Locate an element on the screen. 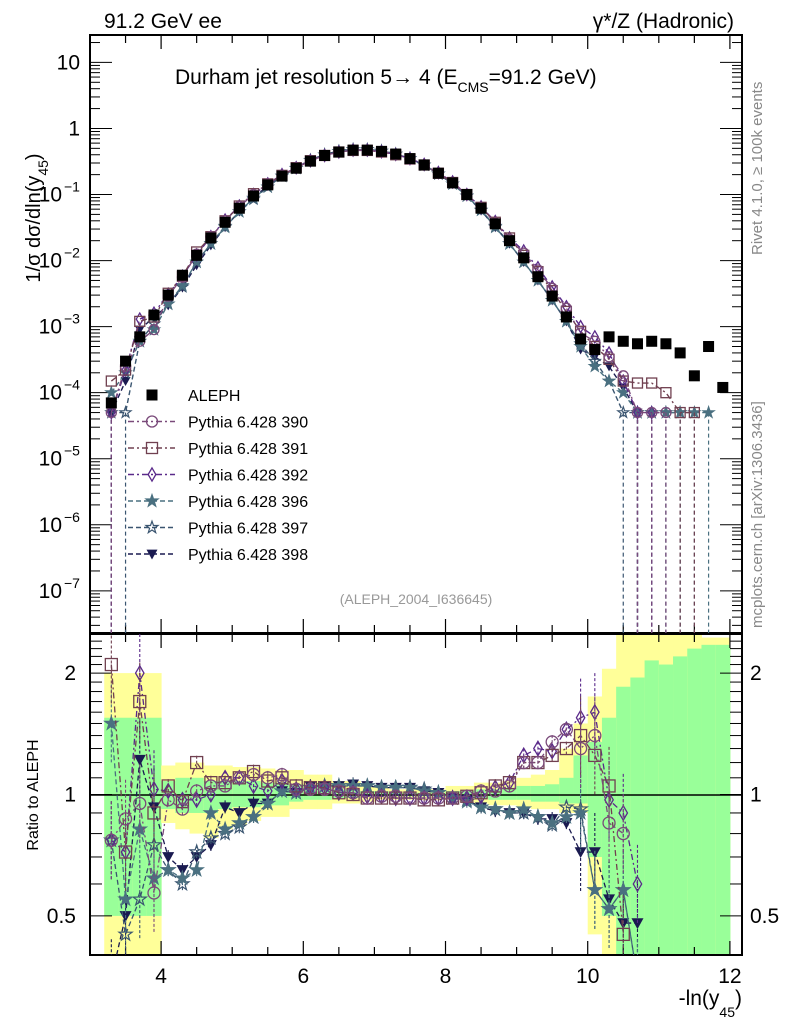 The width and height of the screenshot is (786, 1024). legend-label: ALEPH is located at coordinates (214, 396).